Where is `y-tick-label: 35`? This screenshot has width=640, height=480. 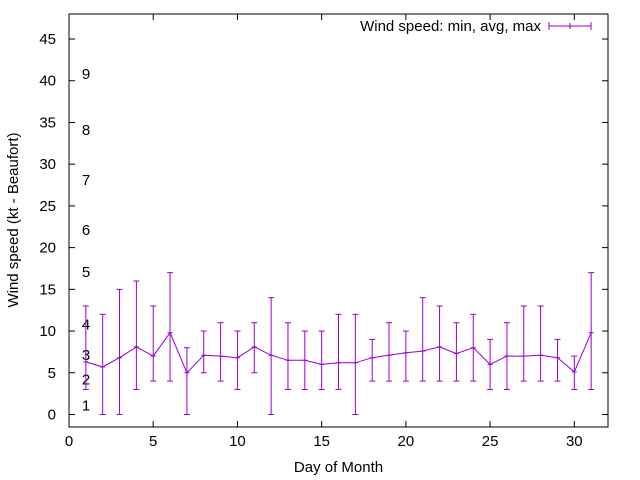
y-tick-label: 35 is located at coordinates (47, 122).